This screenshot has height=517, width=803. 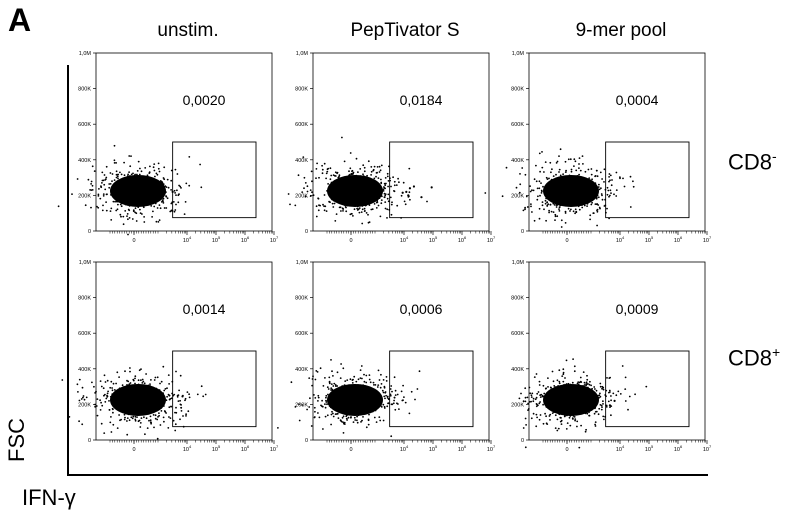 I want to click on gate-box, so click(x=431, y=180).